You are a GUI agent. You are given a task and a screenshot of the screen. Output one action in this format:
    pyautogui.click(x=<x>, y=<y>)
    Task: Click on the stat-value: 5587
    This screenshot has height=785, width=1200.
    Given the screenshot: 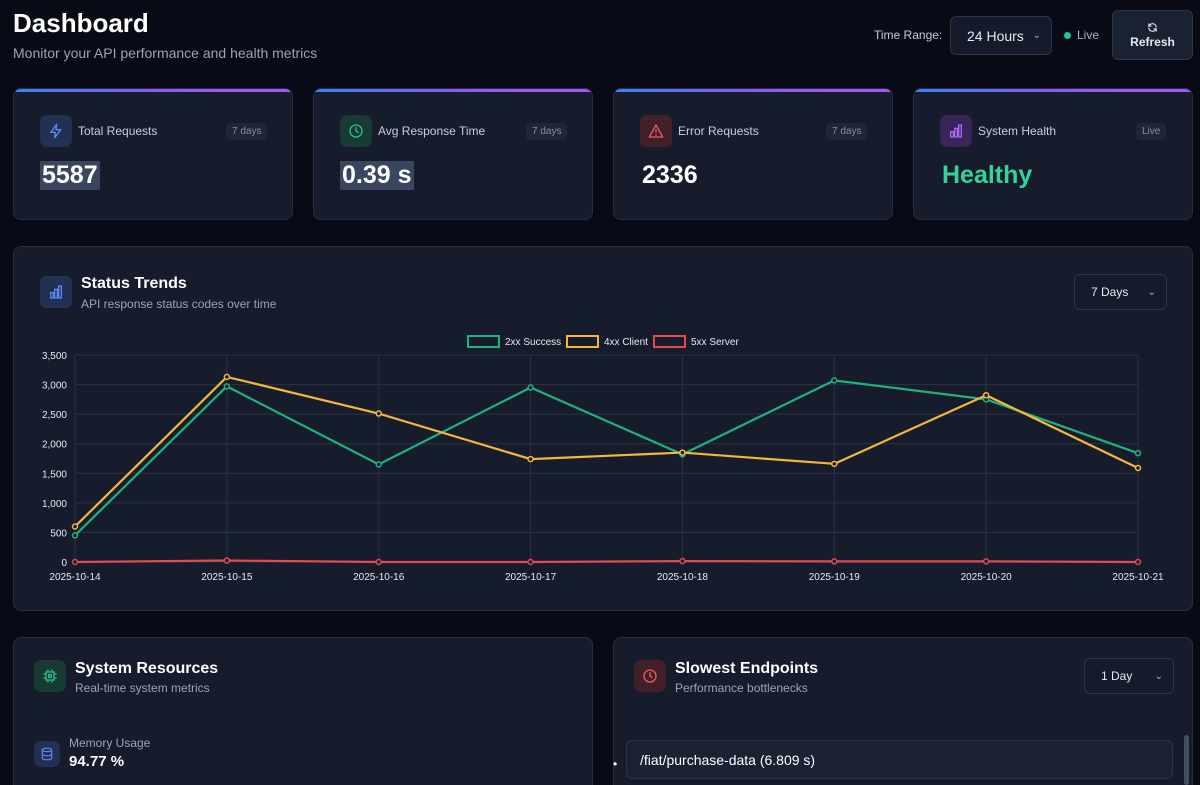 What is the action you would take?
    pyautogui.click(x=70, y=175)
    